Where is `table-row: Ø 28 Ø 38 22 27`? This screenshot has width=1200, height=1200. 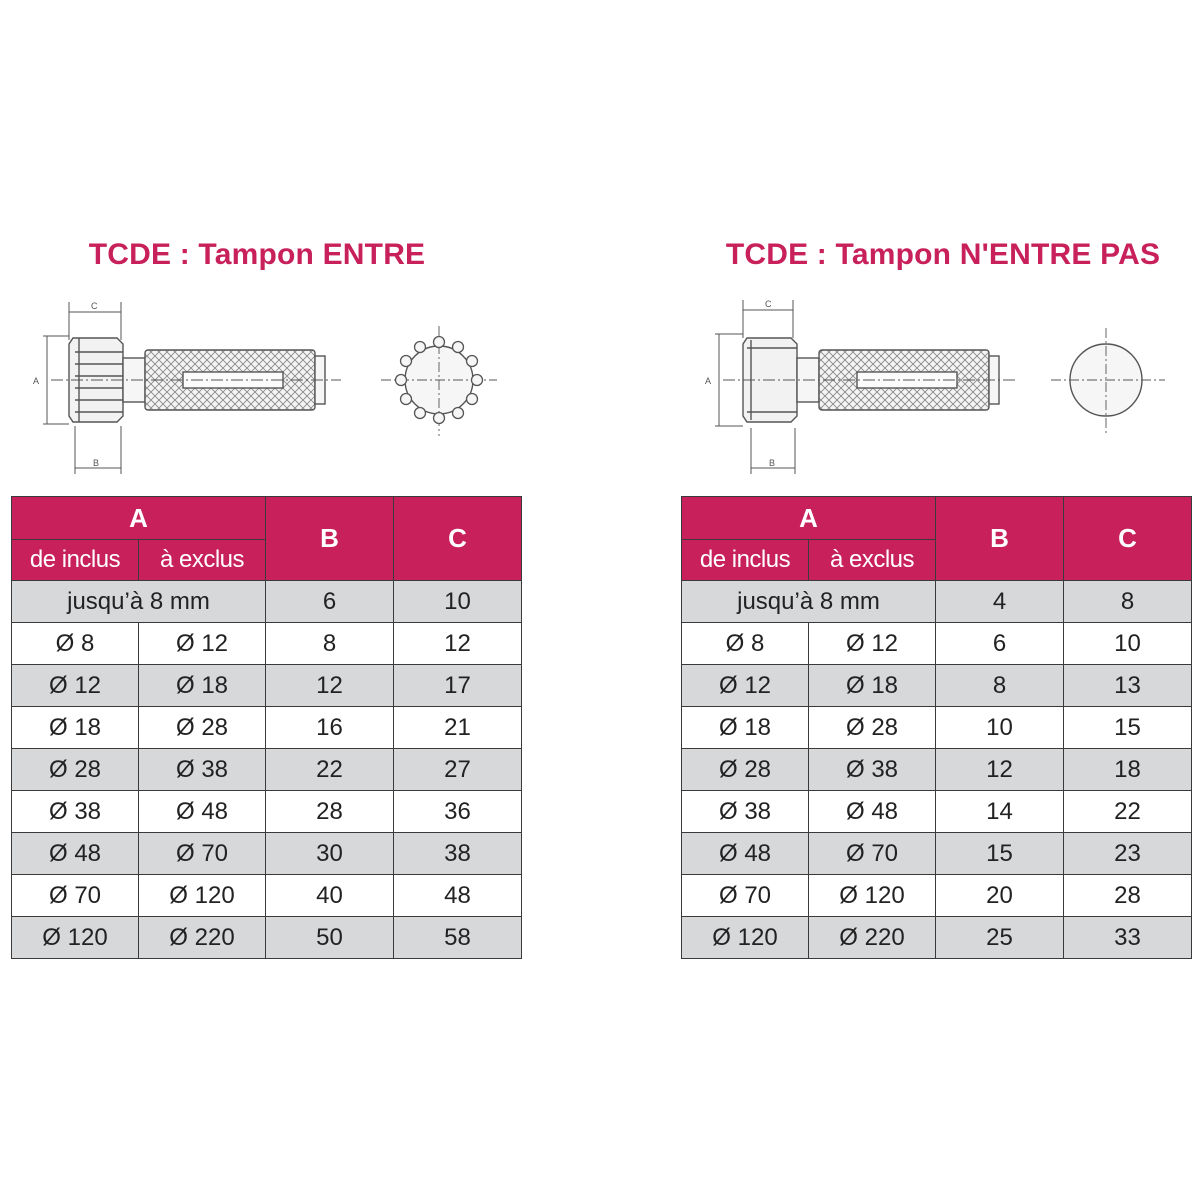
table-row: Ø 28 Ø 38 22 27 is located at coordinates (266, 769).